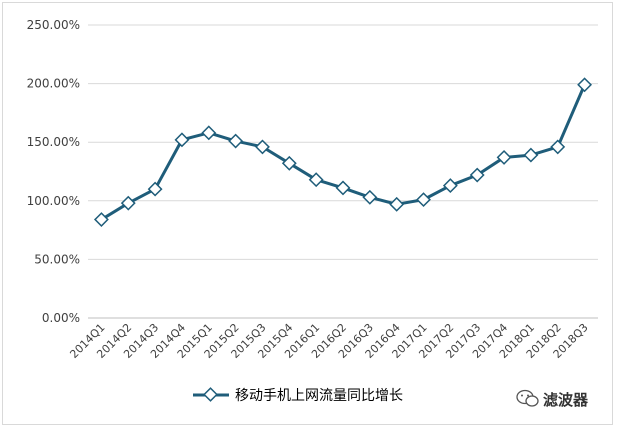  I want to click on watermark-text: 滤波器, so click(566, 400).